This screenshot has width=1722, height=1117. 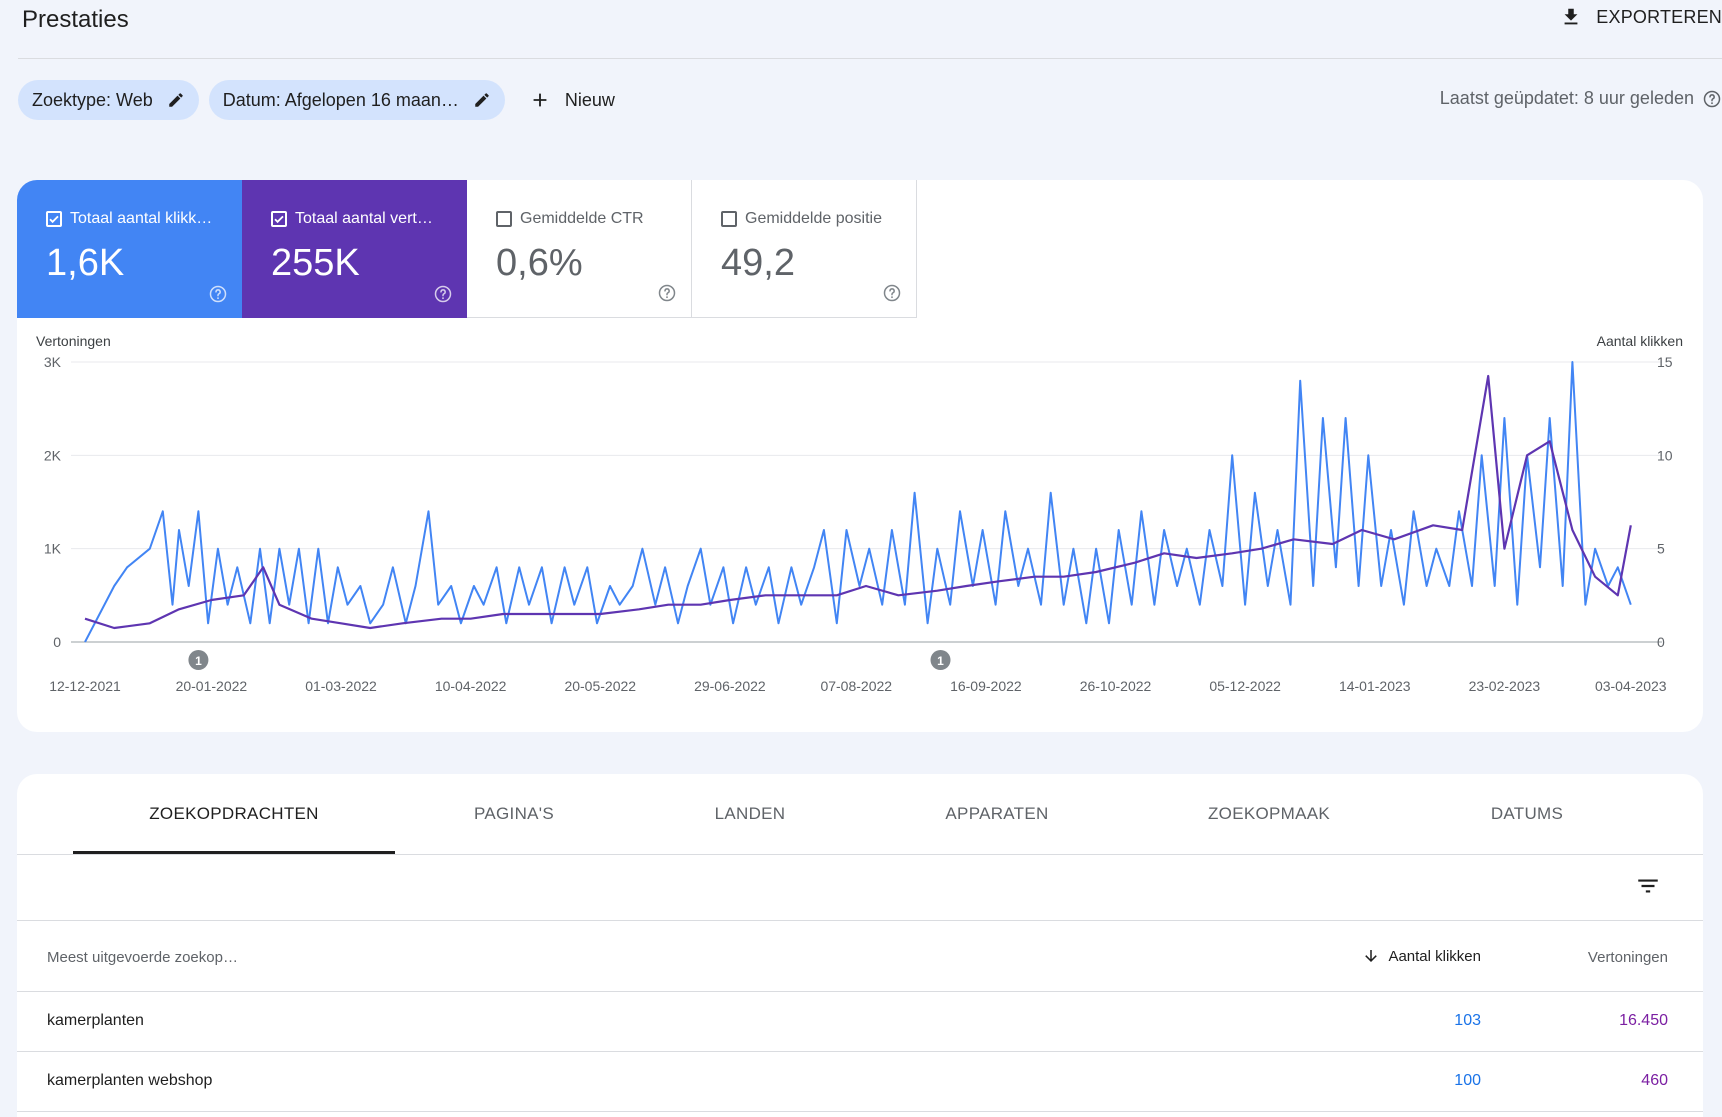 What do you see at coordinates (75, 19) in the screenshot?
I see `page-title: Prestaties` at bounding box center [75, 19].